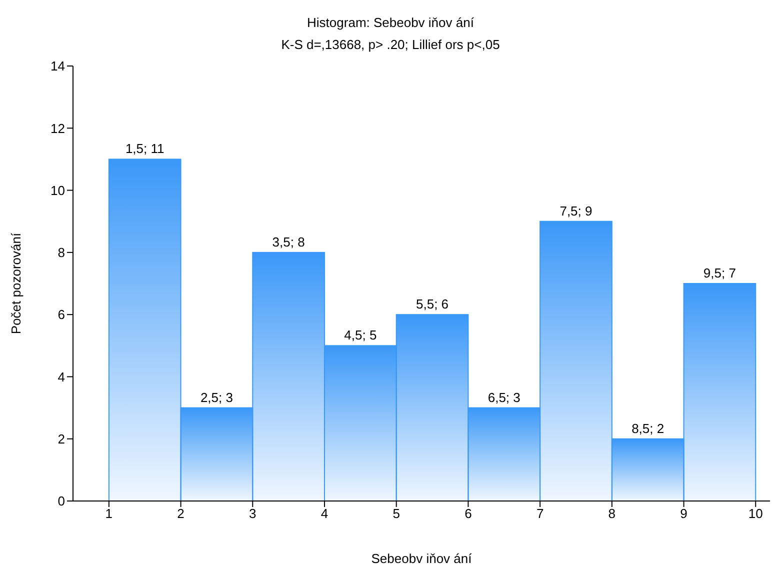 This screenshot has width=781, height=585. What do you see at coordinates (396, 514) in the screenshot?
I see `x-tick-label: 5` at bounding box center [396, 514].